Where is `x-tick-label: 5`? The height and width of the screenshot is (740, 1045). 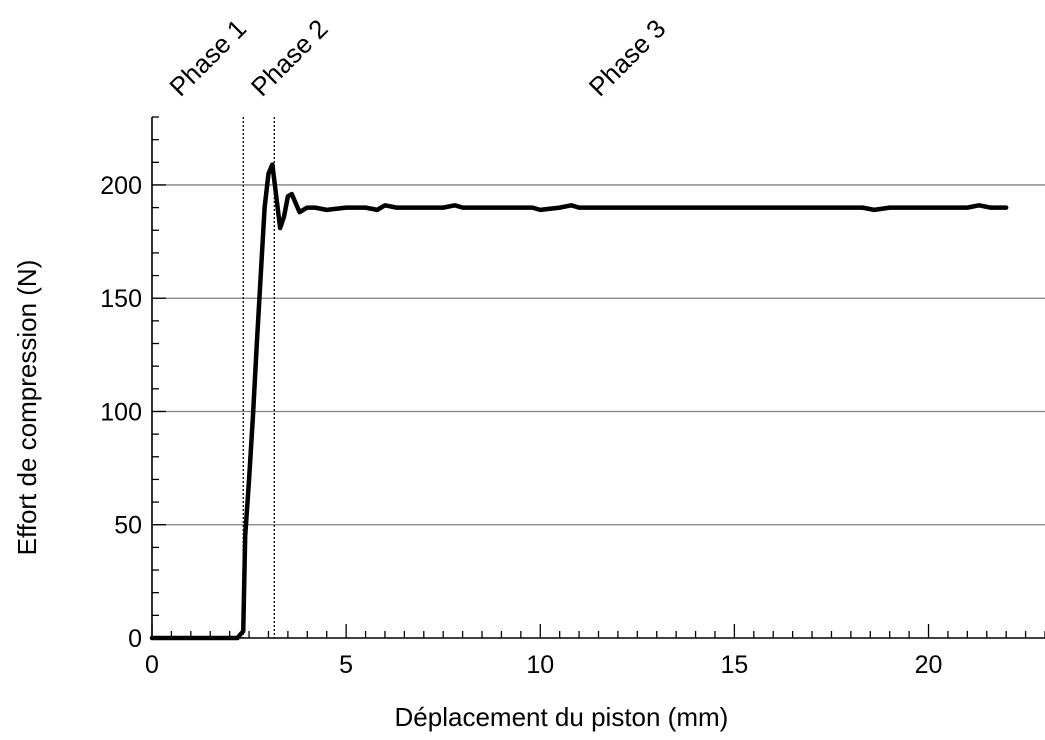 x-tick-label: 5 is located at coordinates (346, 665).